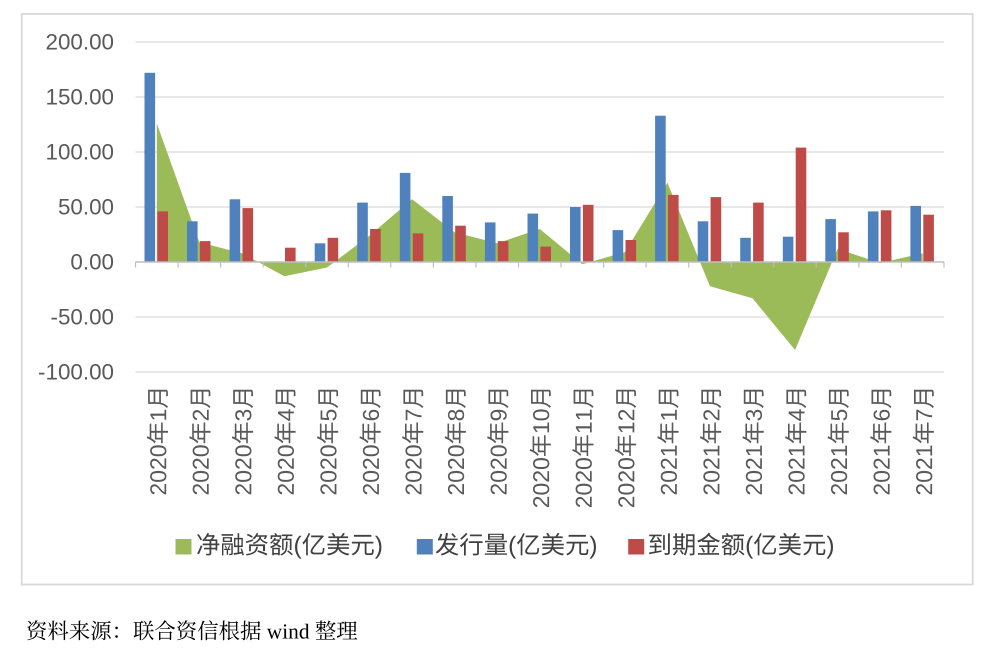  What do you see at coordinates (80, 152) in the screenshot?
I see `svg-text: 100.00` at bounding box center [80, 152].